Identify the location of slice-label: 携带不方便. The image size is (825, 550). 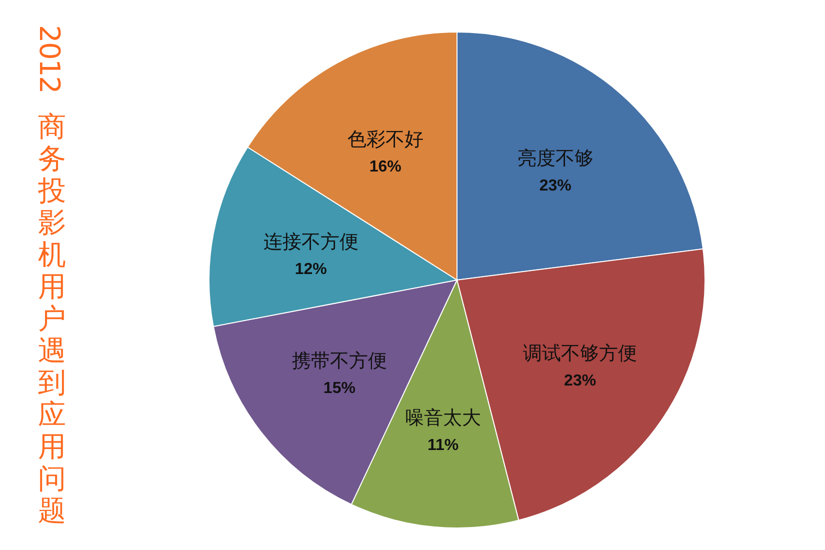
(339, 361).